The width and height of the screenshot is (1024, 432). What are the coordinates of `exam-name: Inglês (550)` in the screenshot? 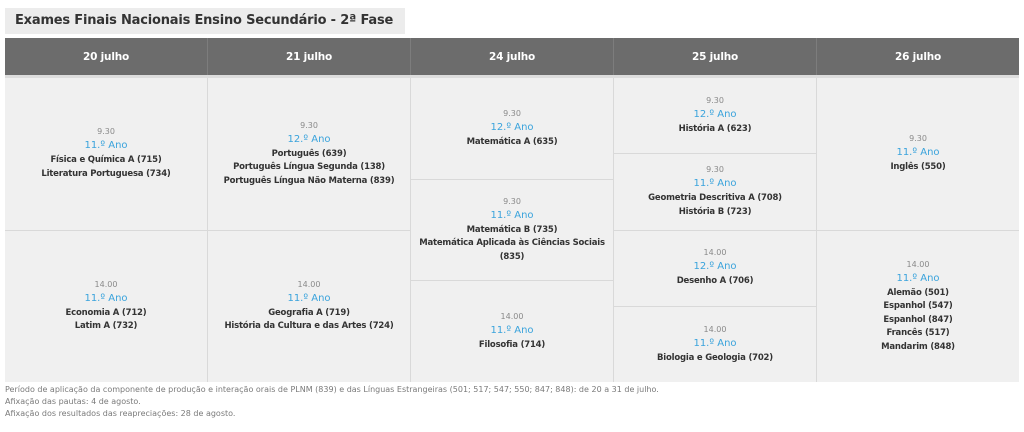 It's located at (918, 167).